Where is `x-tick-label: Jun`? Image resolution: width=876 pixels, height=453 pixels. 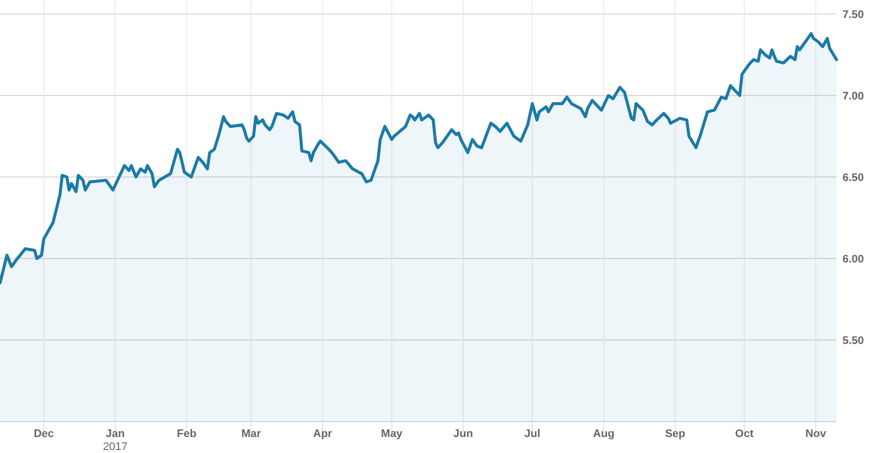
x-tick-label: Jun is located at coordinates (463, 434).